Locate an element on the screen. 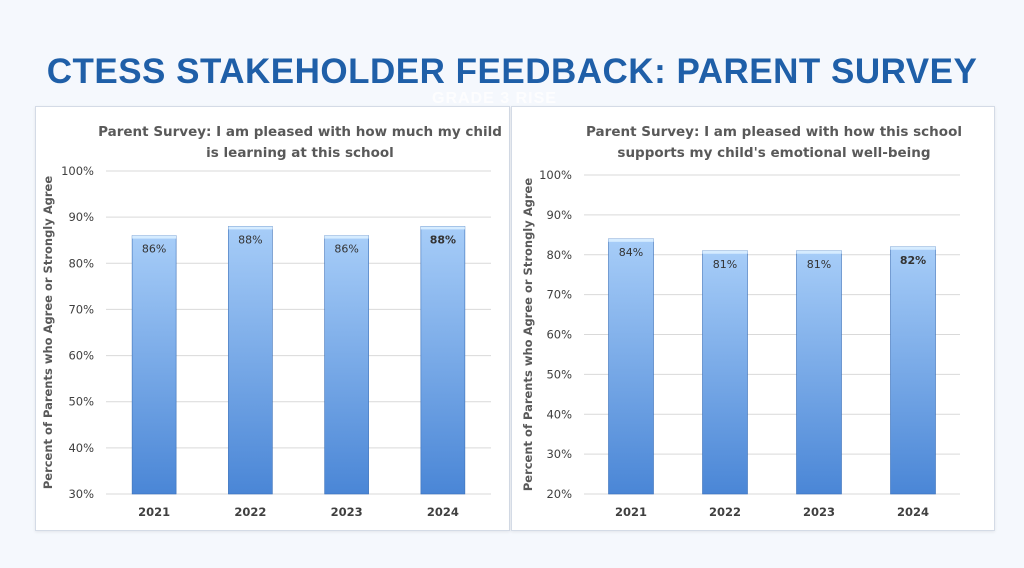  chart-title-line: is learning at this school is located at coordinates (300, 153).